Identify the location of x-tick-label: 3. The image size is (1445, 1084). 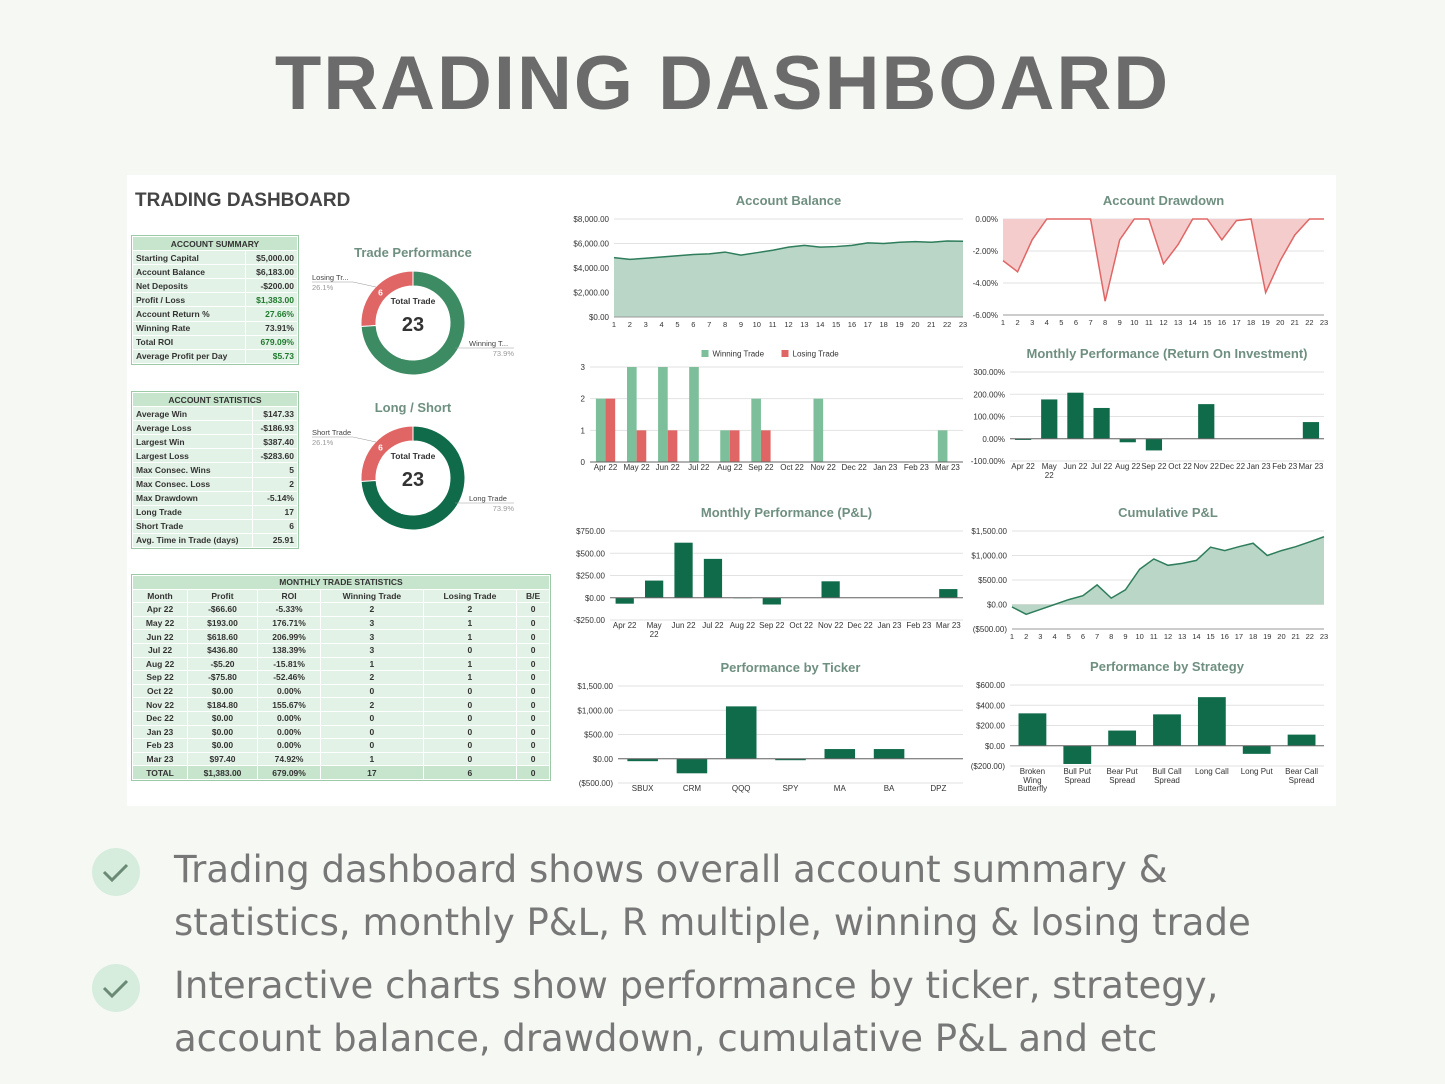
(1040, 636).